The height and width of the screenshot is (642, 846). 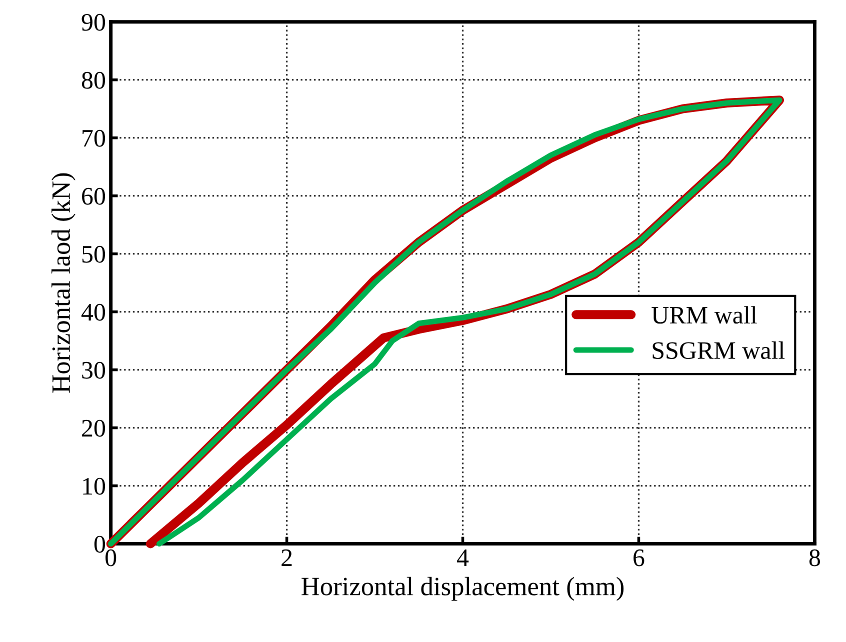 What do you see at coordinates (639, 557) in the screenshot?
I see `x-tick-label: 6` at bounding box center [639, 557].